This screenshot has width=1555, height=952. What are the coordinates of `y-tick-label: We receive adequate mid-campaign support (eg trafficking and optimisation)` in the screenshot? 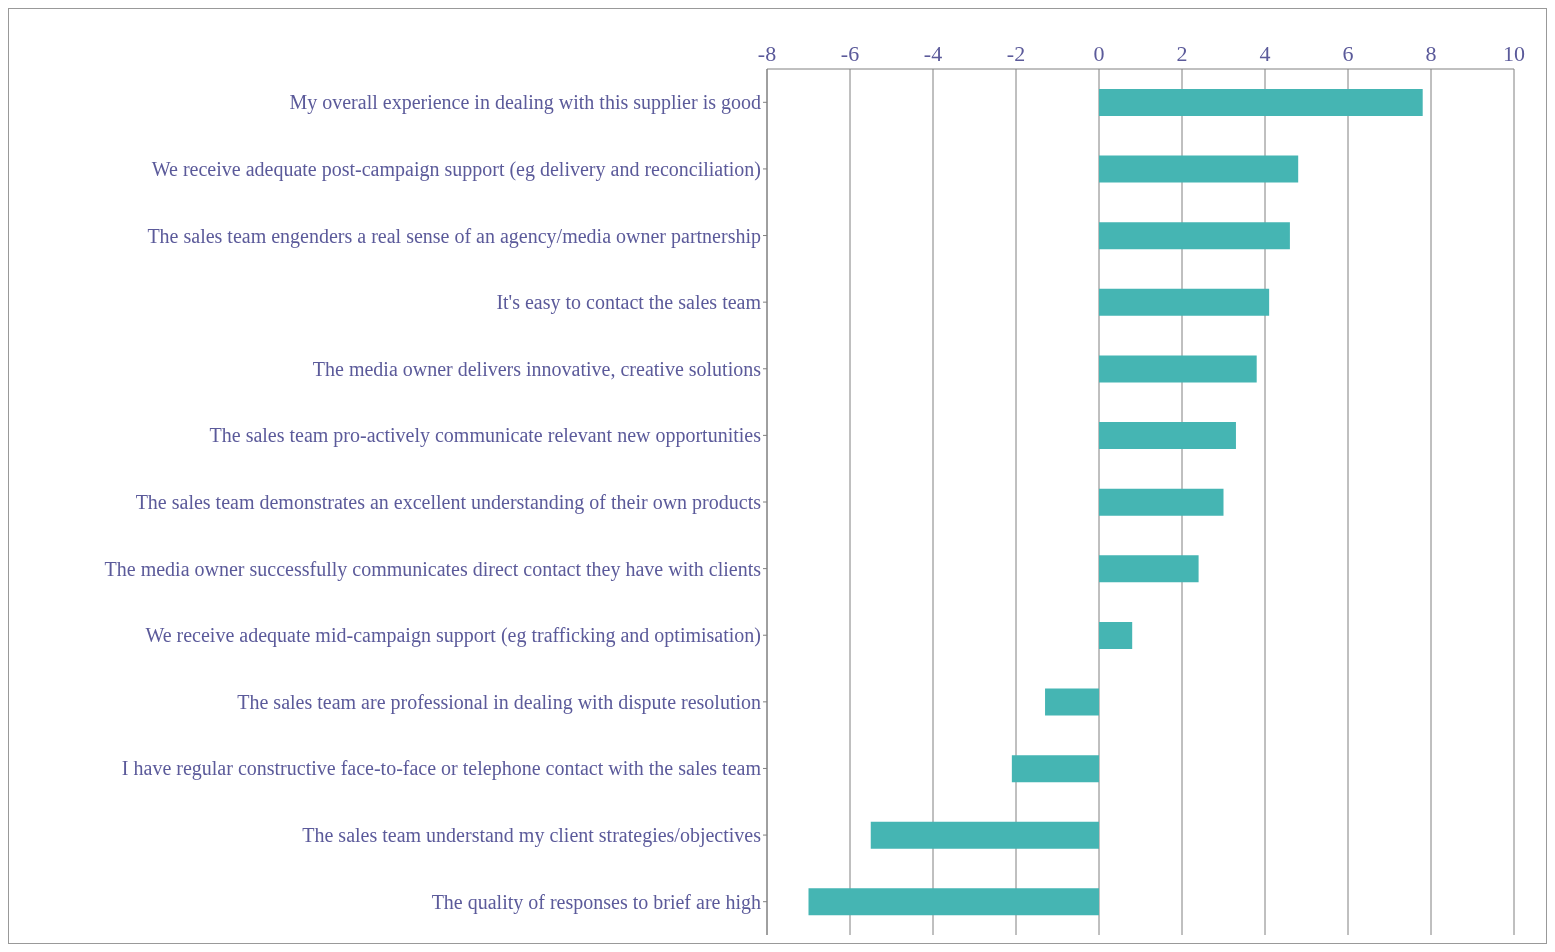 It's located at (453, 636).